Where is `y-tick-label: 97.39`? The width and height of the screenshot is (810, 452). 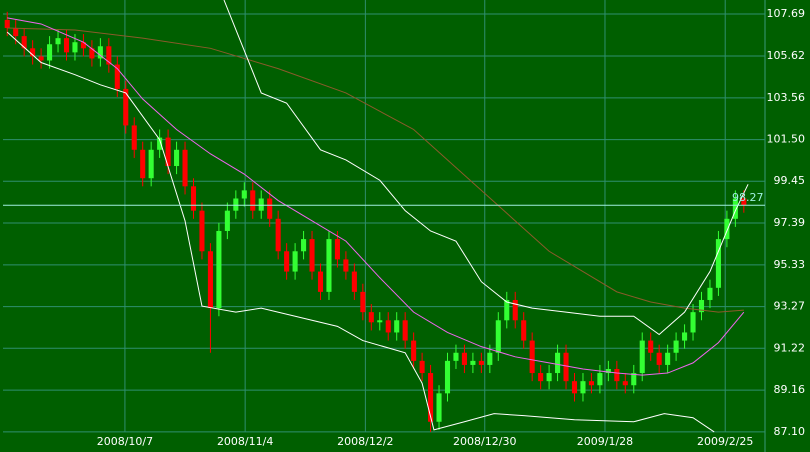
y-tick-label: 97.39 is located at coordinates (790, 222).